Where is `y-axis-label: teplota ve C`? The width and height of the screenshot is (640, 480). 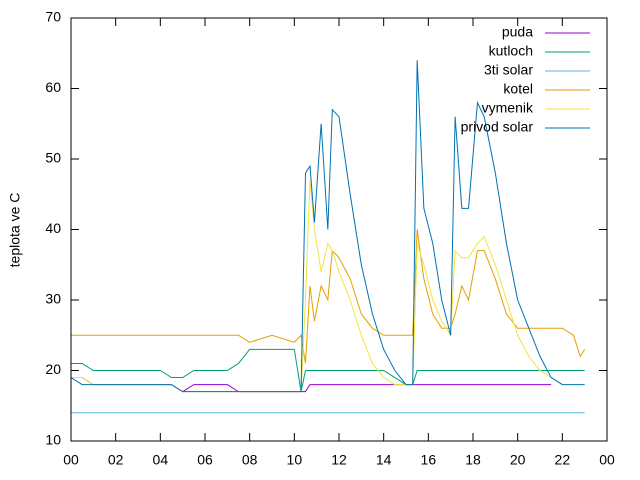 y-axis-label: teplota ve C is located at coordinates (15, 230).